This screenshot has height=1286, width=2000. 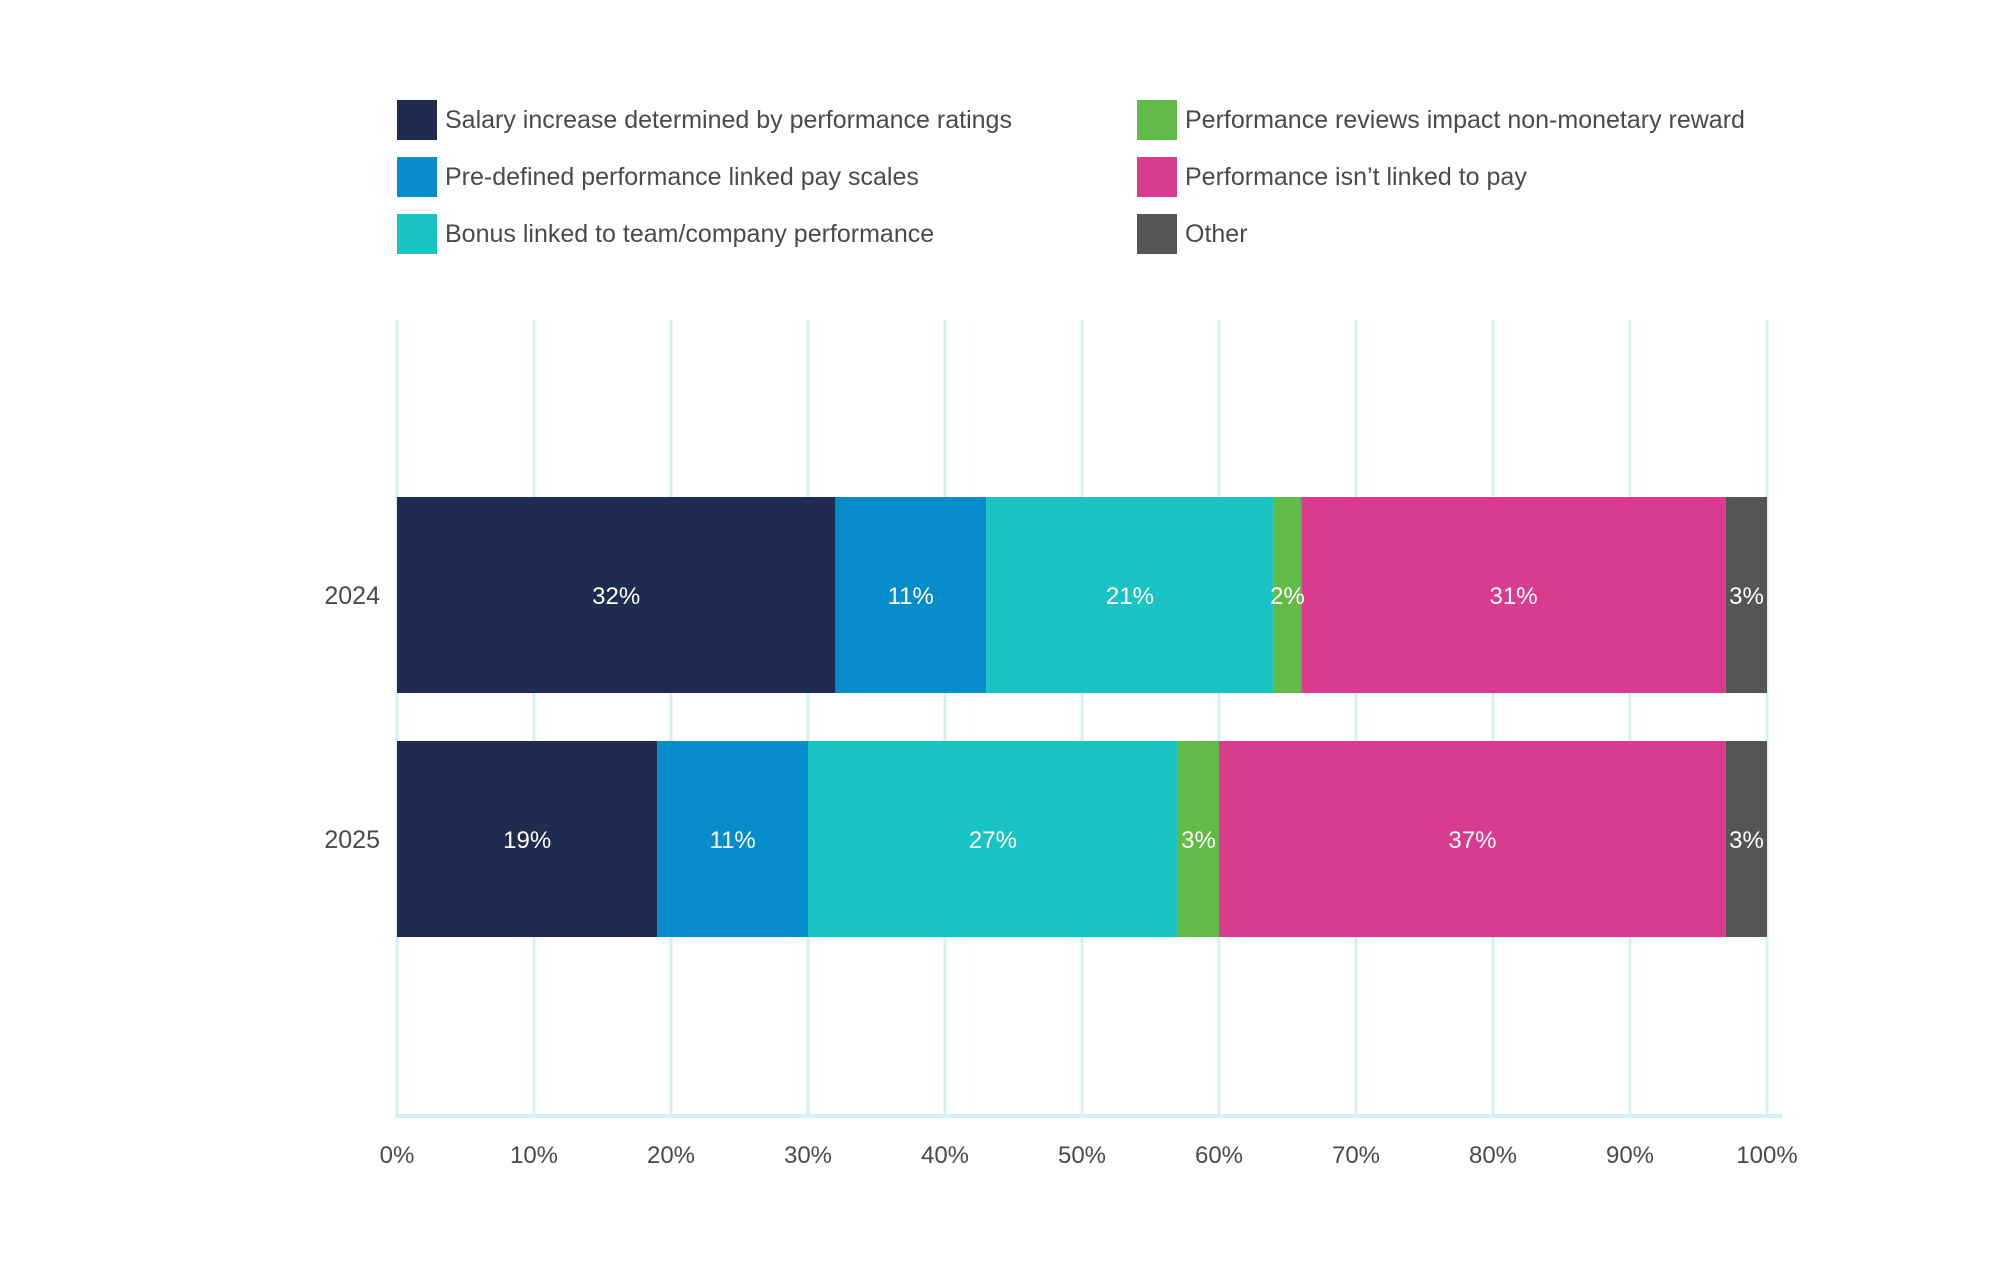 I want to click on data-label: 37%, so click(x=1472, y=840).